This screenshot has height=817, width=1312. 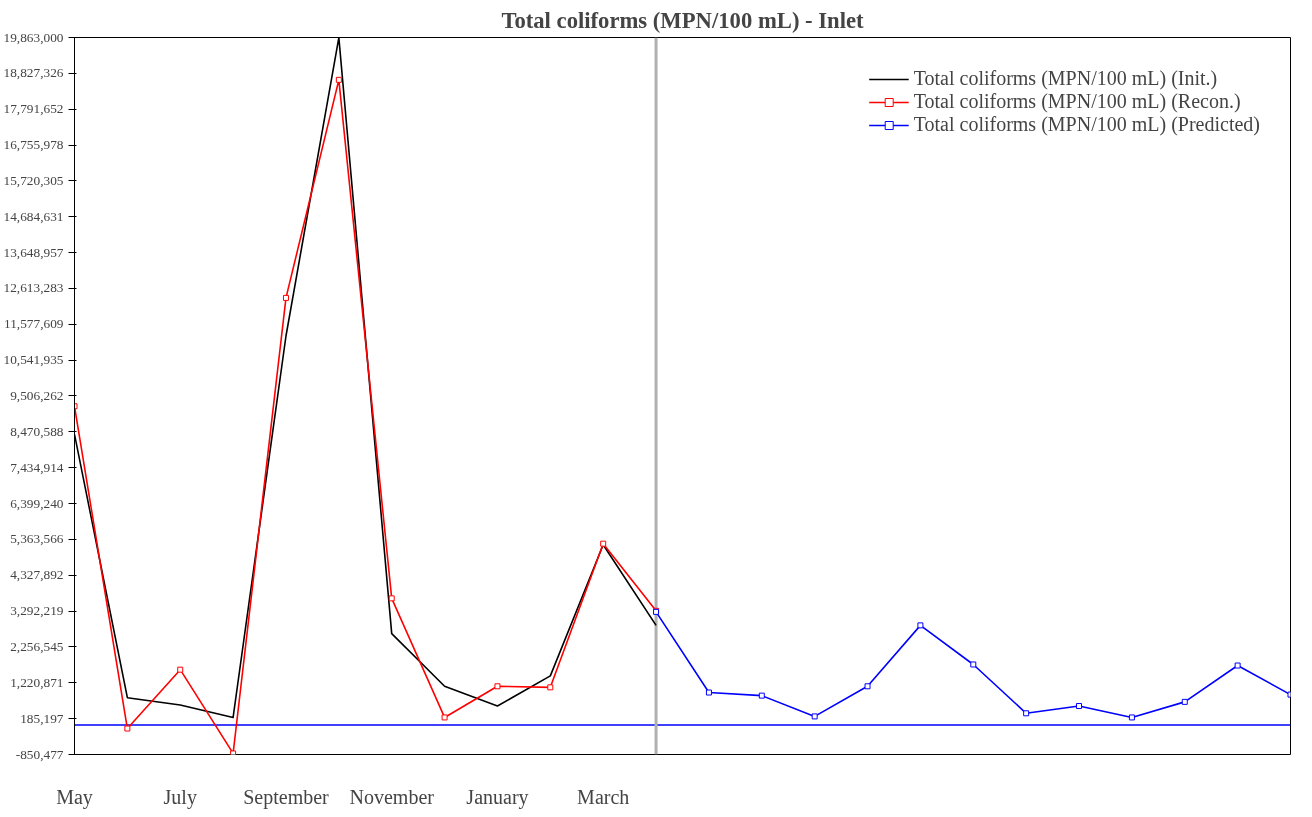 I want to click on y-tick-label: 4,327,892, so click(x=37, y=575).